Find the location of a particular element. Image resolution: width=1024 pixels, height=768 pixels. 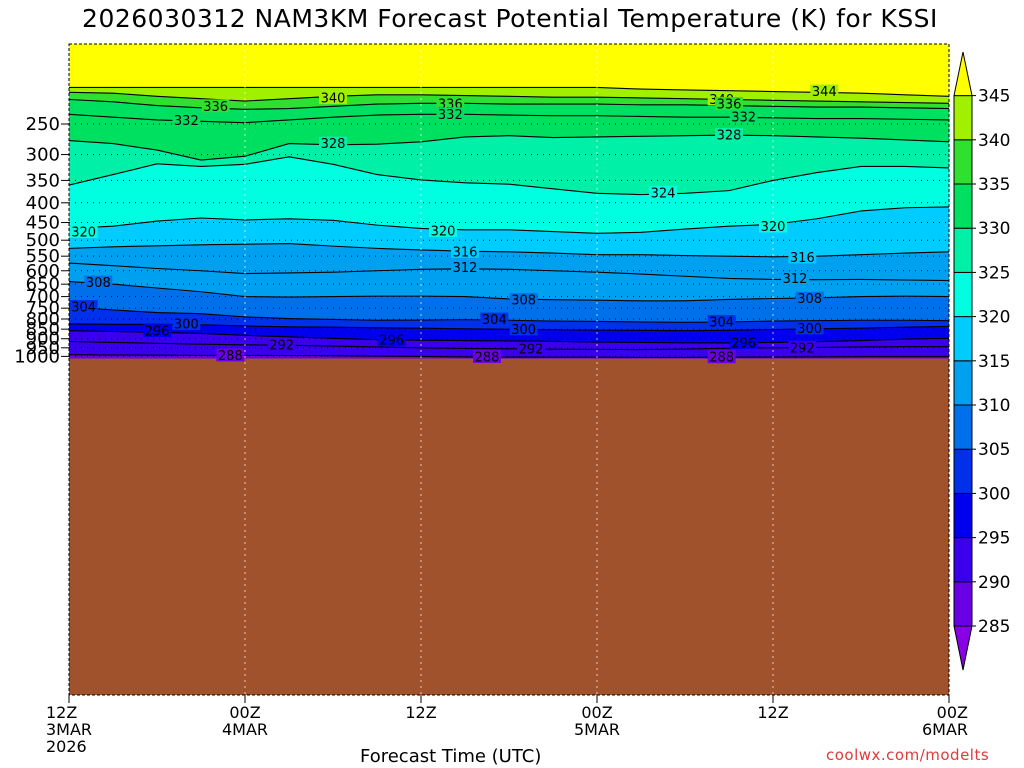

contour-label-text: 320 is located at coordinates (83, 232).